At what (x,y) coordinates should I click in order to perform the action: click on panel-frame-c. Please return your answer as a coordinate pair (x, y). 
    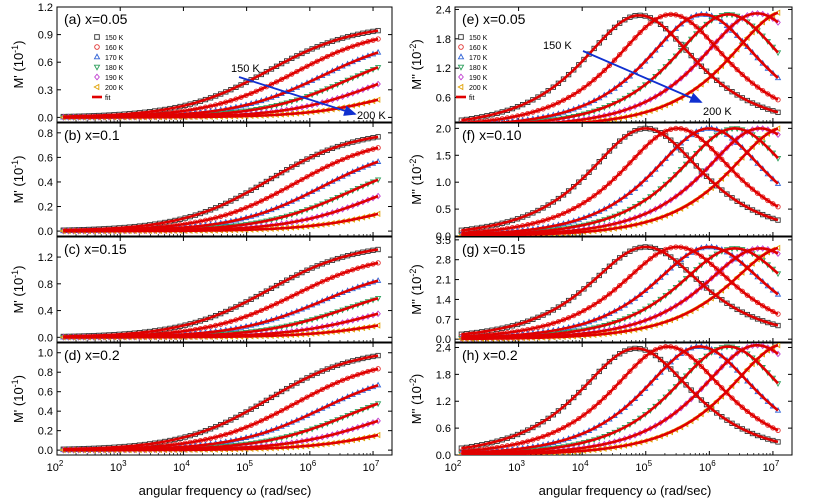
    Looking at the image, I should click on (224, 289).